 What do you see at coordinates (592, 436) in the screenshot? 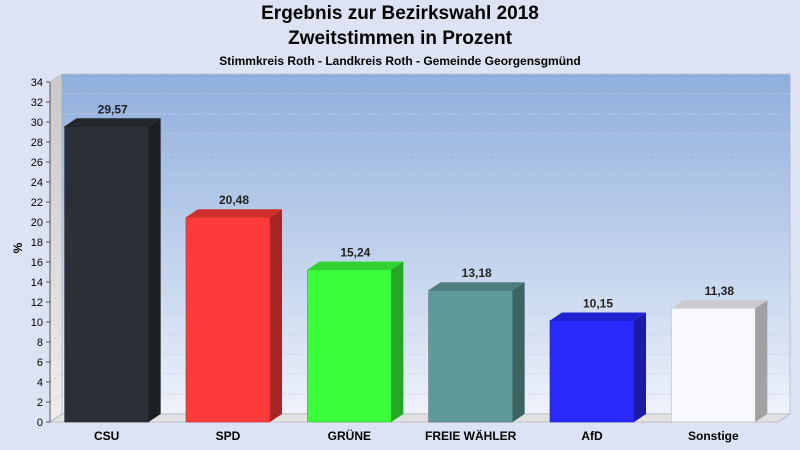
I see `x-tick-label: AfD` at bounding box center [592, 436].